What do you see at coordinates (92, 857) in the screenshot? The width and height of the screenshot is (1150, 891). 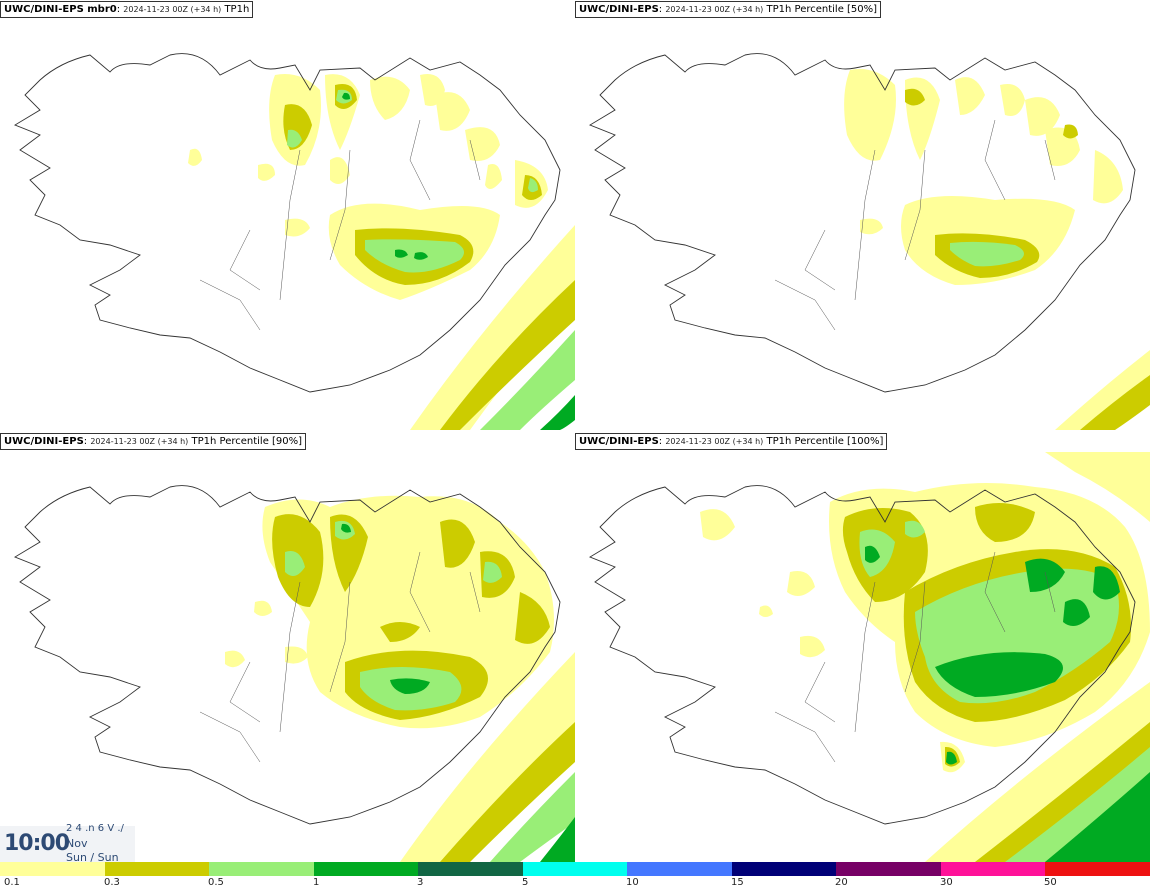 I see `valid-date-day: Sun / Sun` at bounding box center [92, 857].